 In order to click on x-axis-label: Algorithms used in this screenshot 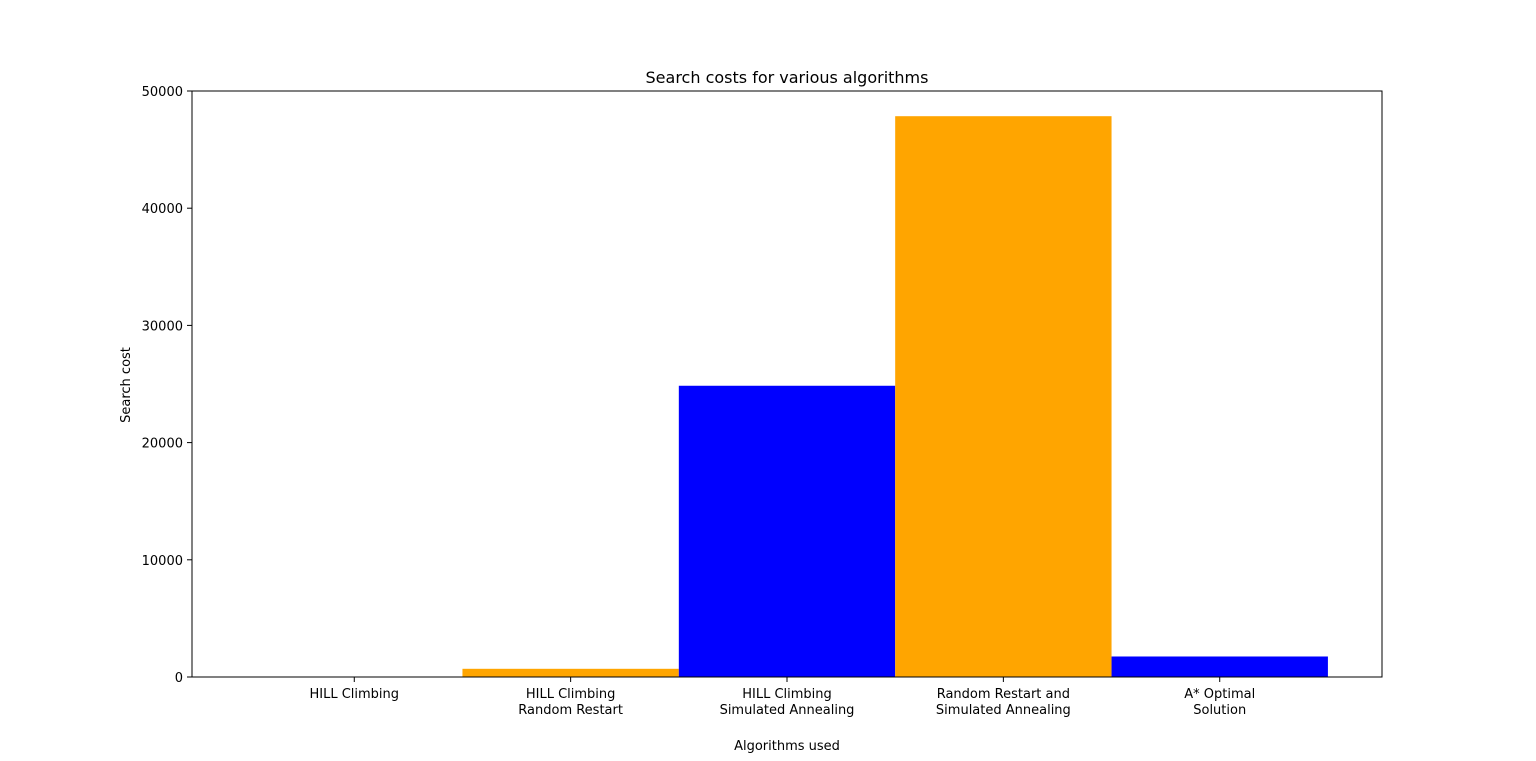, I will do `click(787, 746)`.